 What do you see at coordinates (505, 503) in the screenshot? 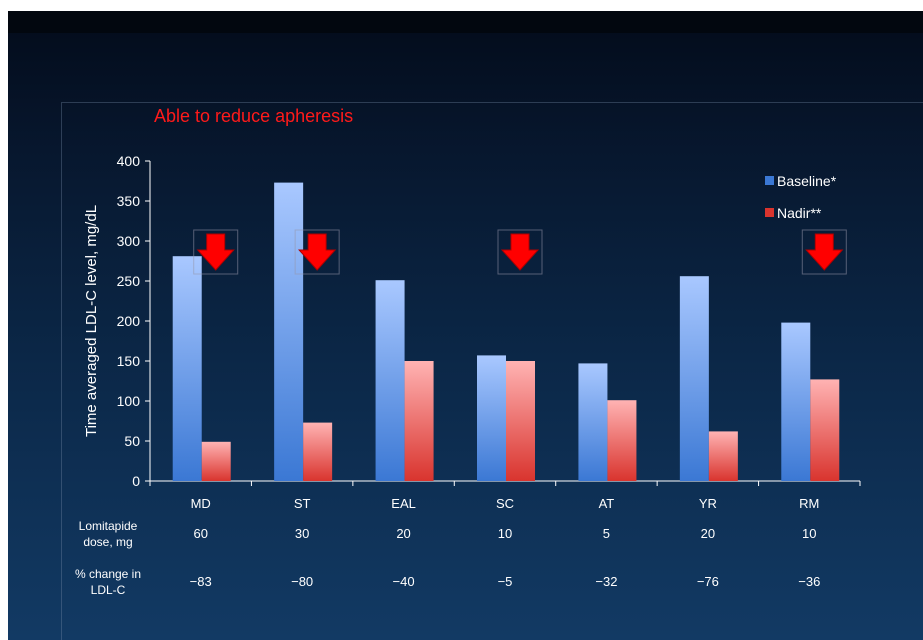
I see `category-label: SC` at bounding box center [505, 503].